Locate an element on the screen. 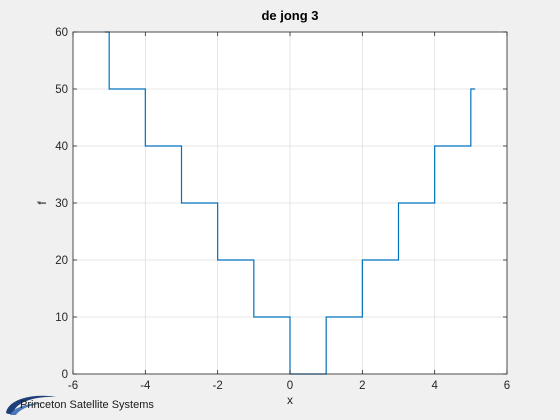 The width and height of the screenshot is (560, 420). company-logo: Princeton Satellite Systems is located at coordinates (94, 404).